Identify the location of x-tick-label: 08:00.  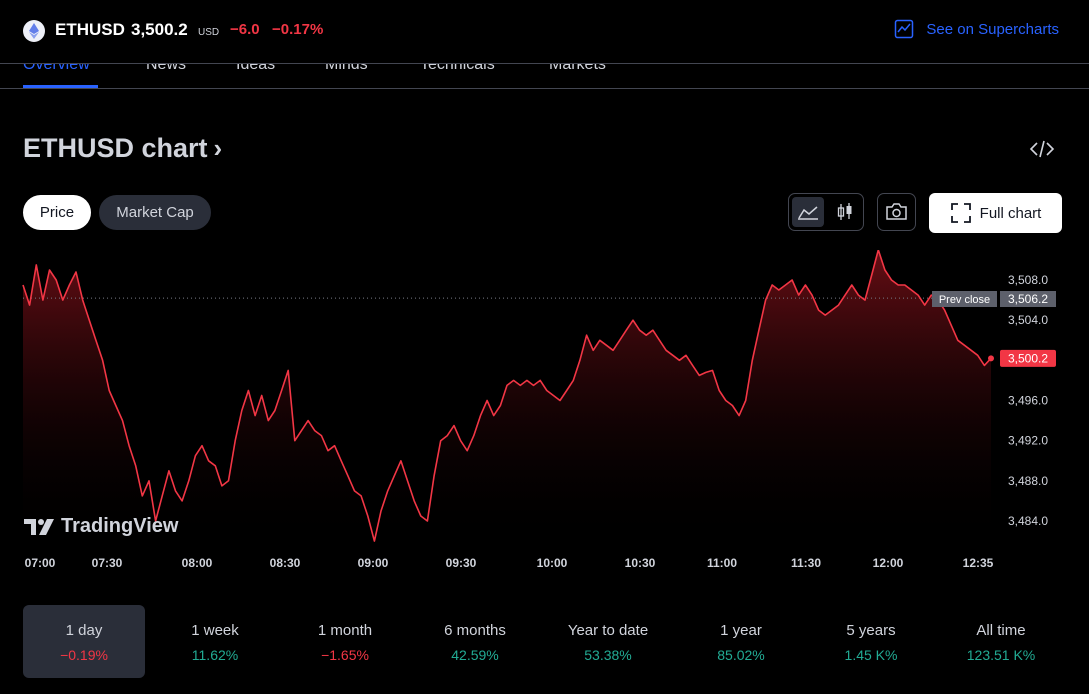
(197, 563).